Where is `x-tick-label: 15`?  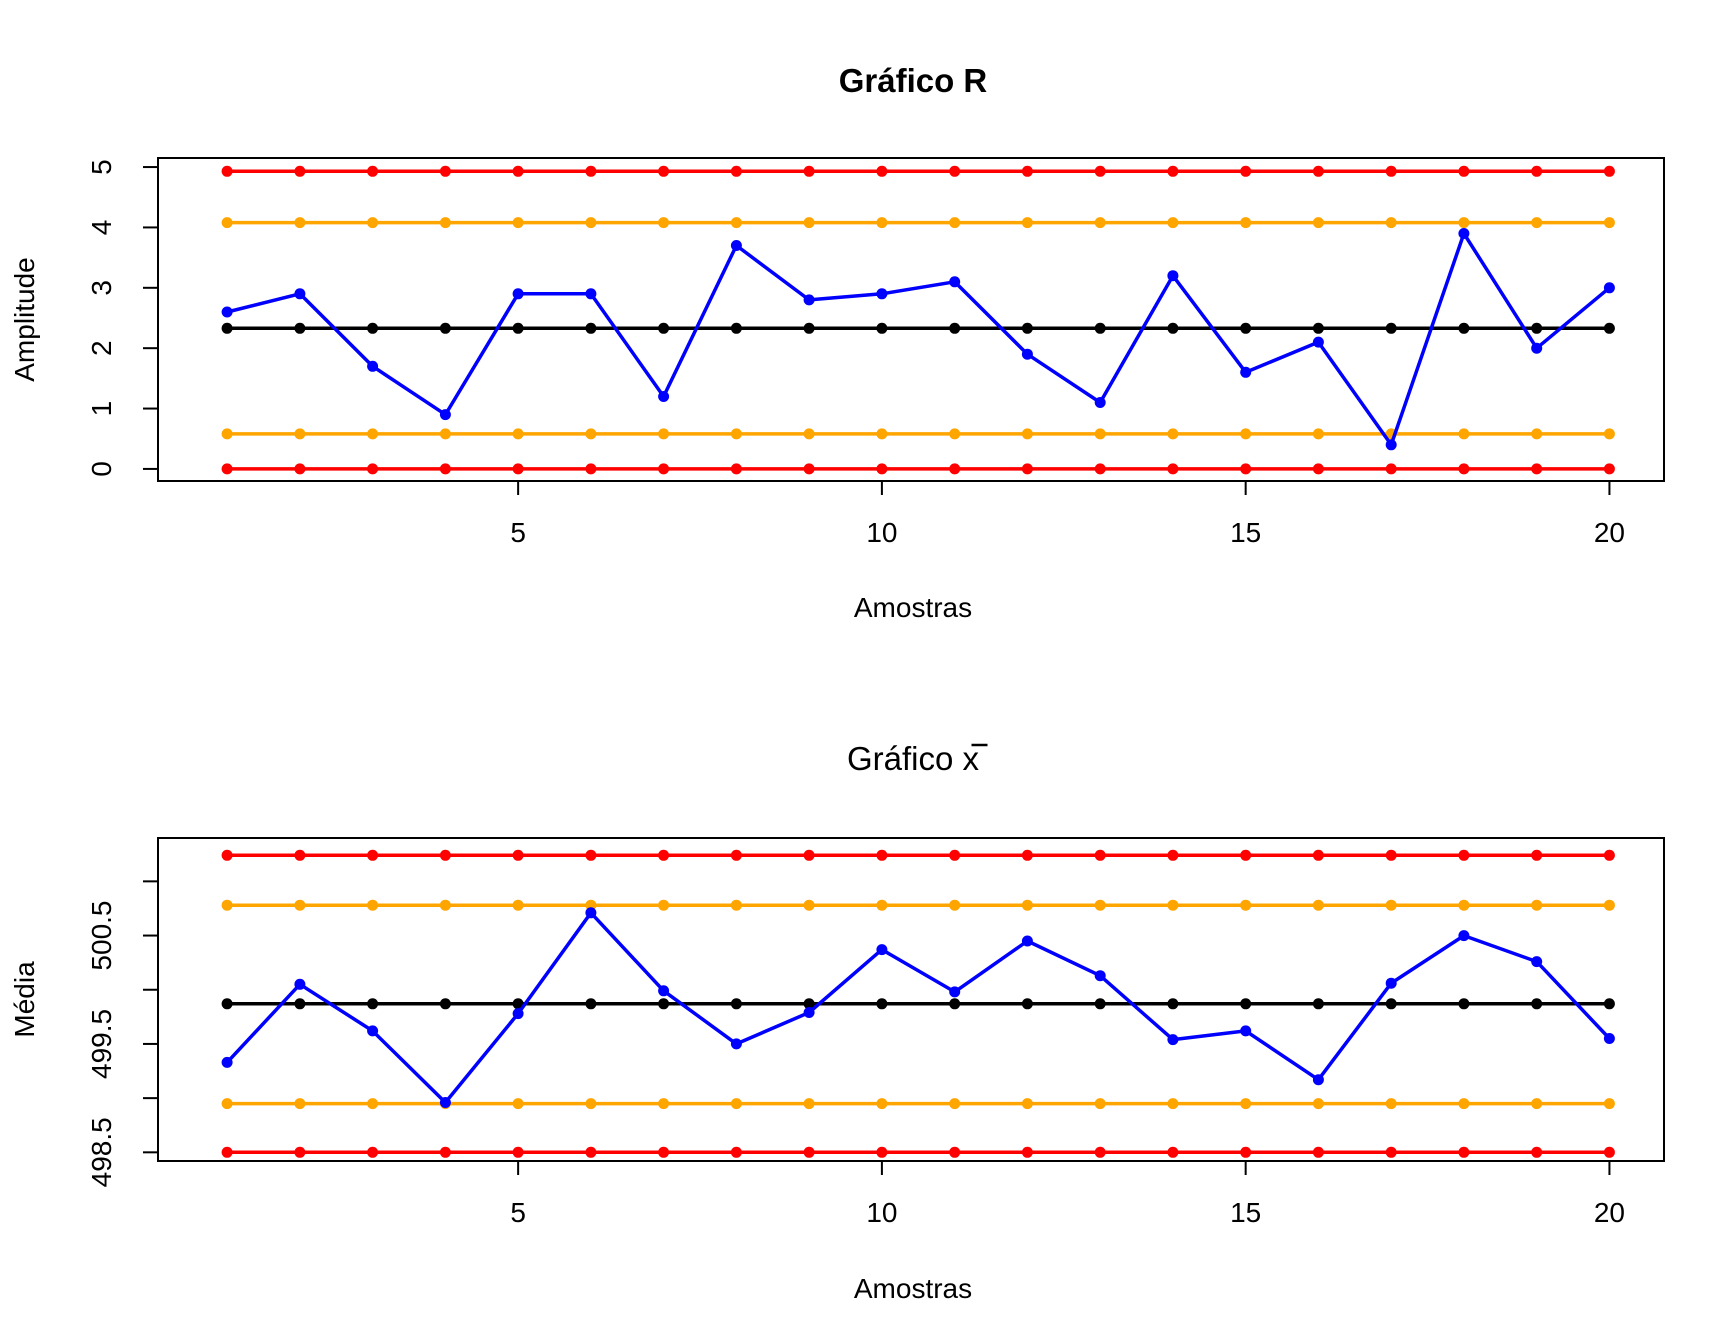
x-tick-label: 15 is located at coordinates (1245, 1212).